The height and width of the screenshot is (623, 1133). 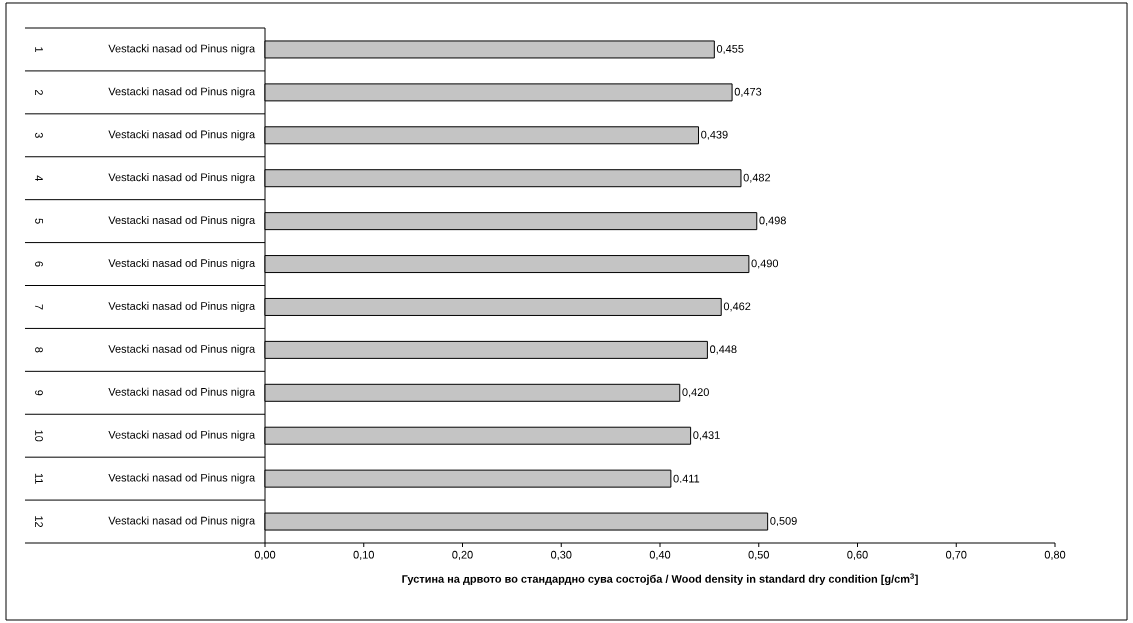 I want to click on text: 1, so click(x=39, y=49).